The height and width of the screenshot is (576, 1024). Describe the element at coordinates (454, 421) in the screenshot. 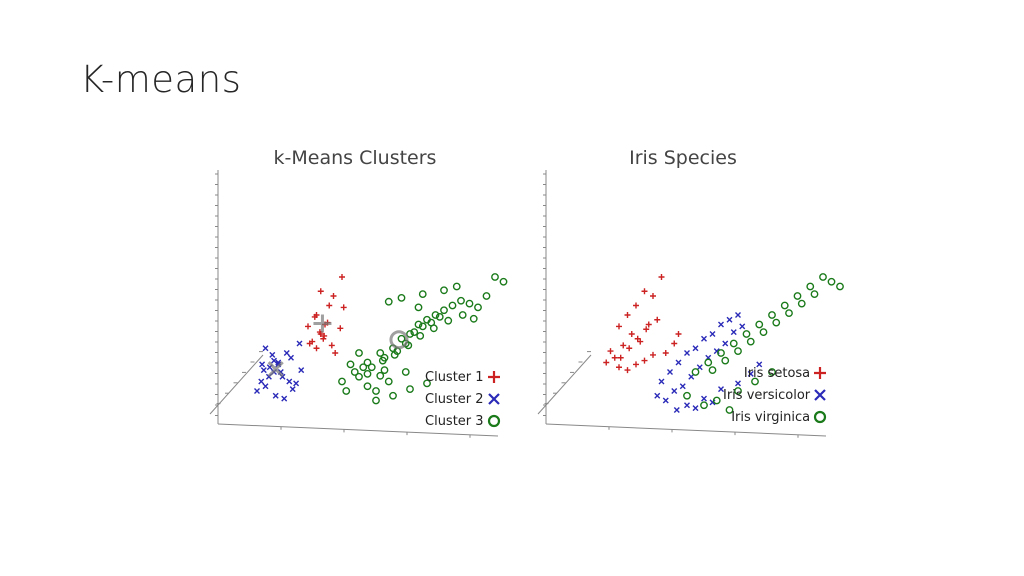

I see `legend-label: Cluster 3` at that location.